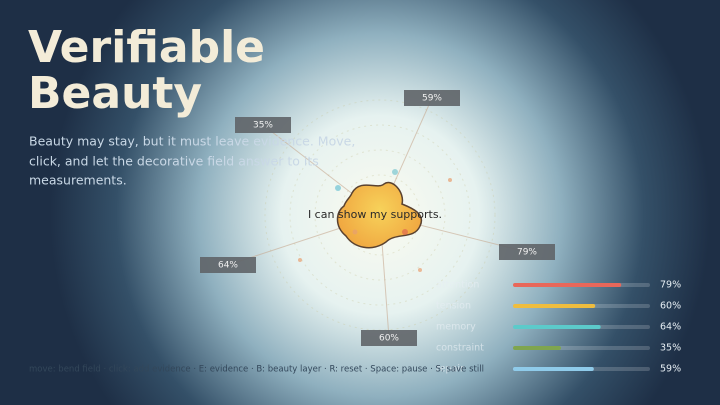 Image resolution: width=720 pixels, height=405 pixels. Describe the element at coordinates (453, 306) in the screenshot. I see `metric-name: tension` at that location.